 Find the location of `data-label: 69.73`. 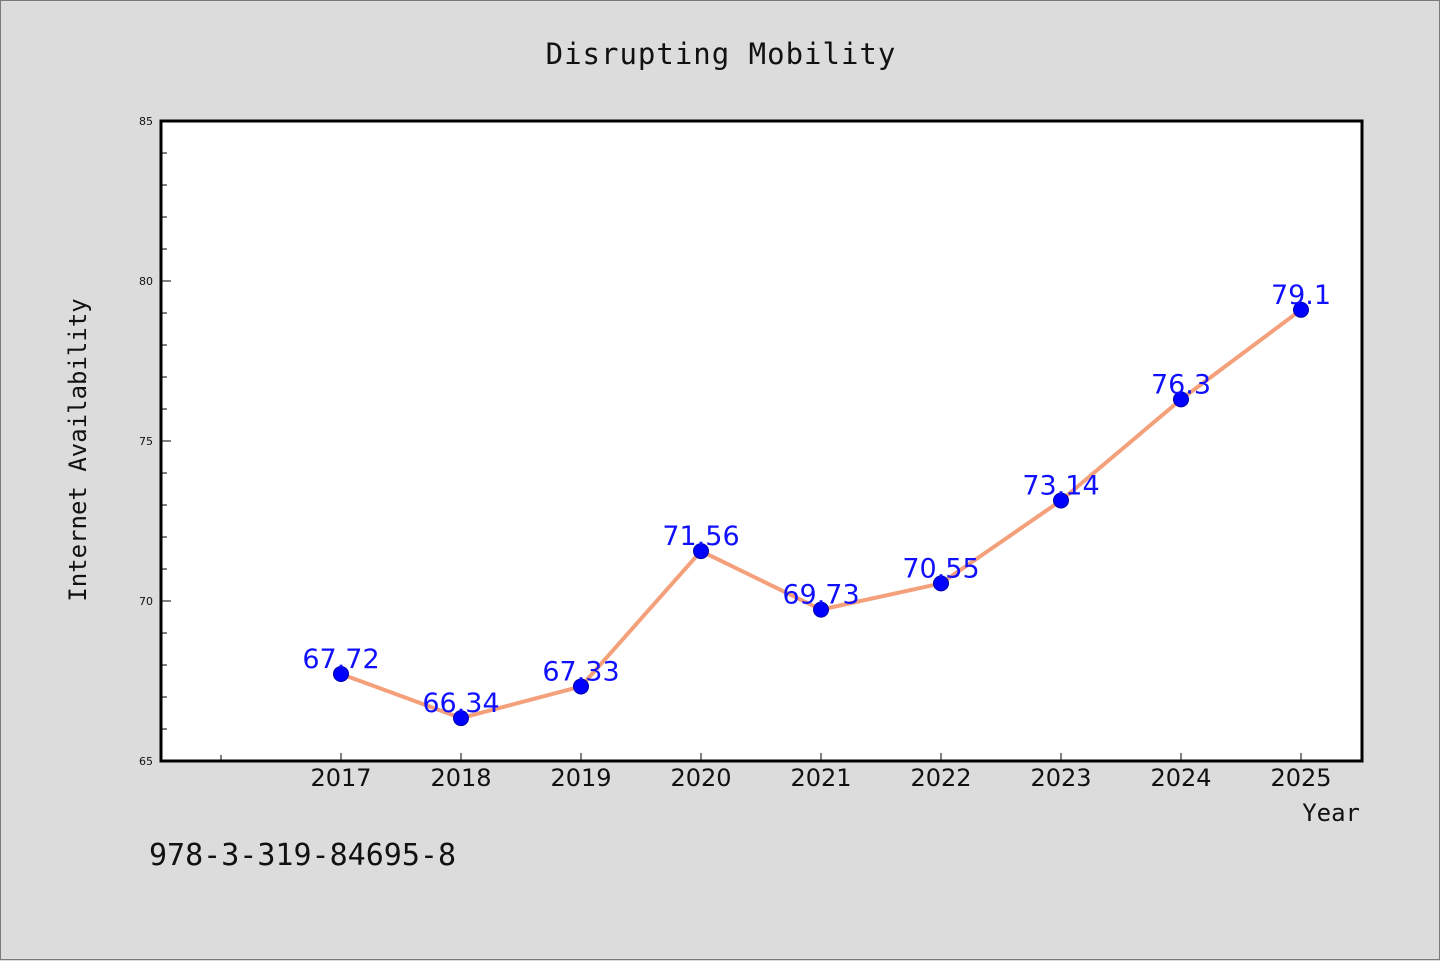

data-label: 69.73 is located at coordinates (820, 595).